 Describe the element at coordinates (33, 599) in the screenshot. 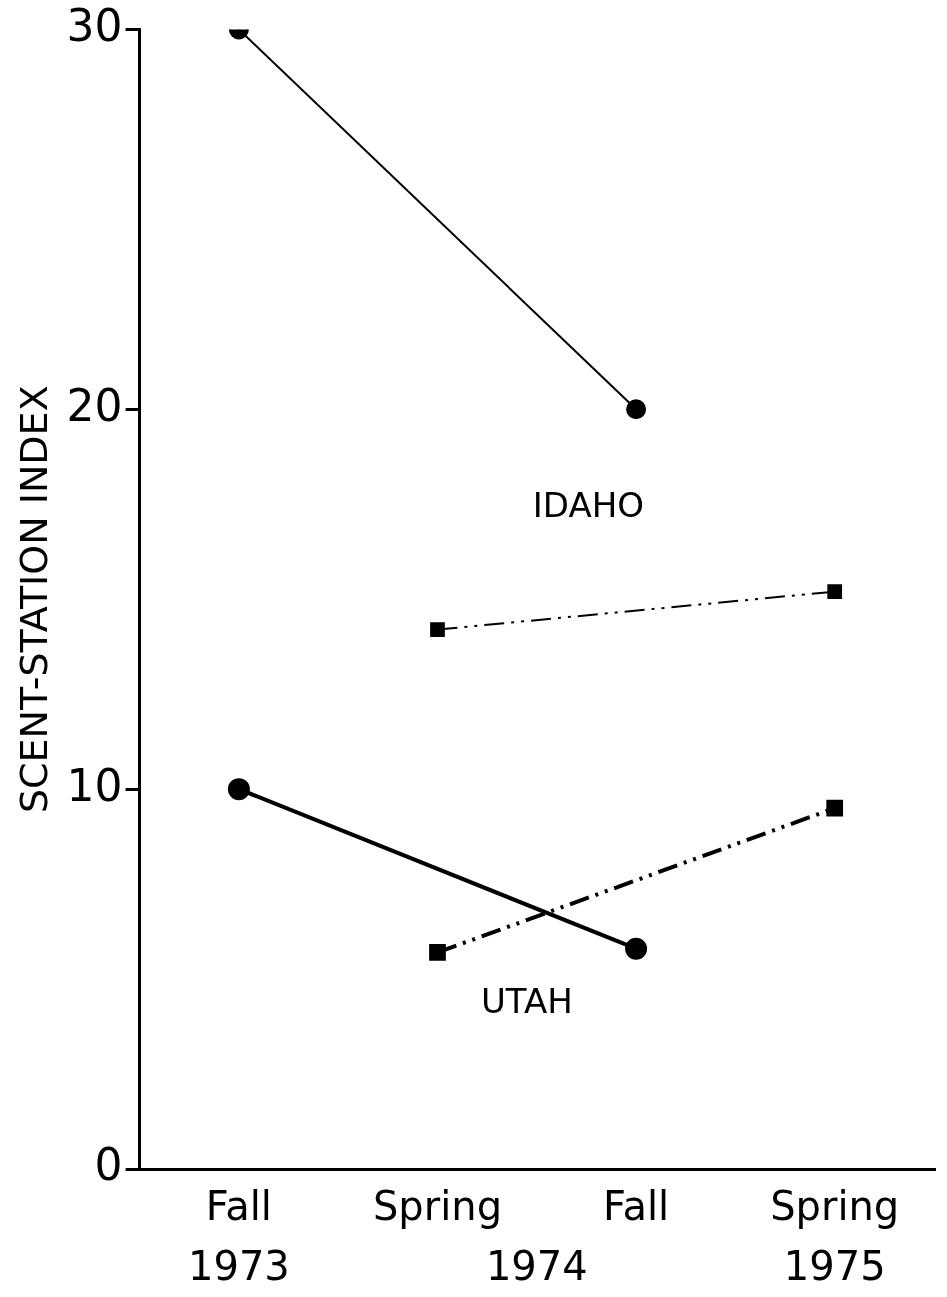

I see `y-axis-title: SCENT-STATION INDEX` at that location.